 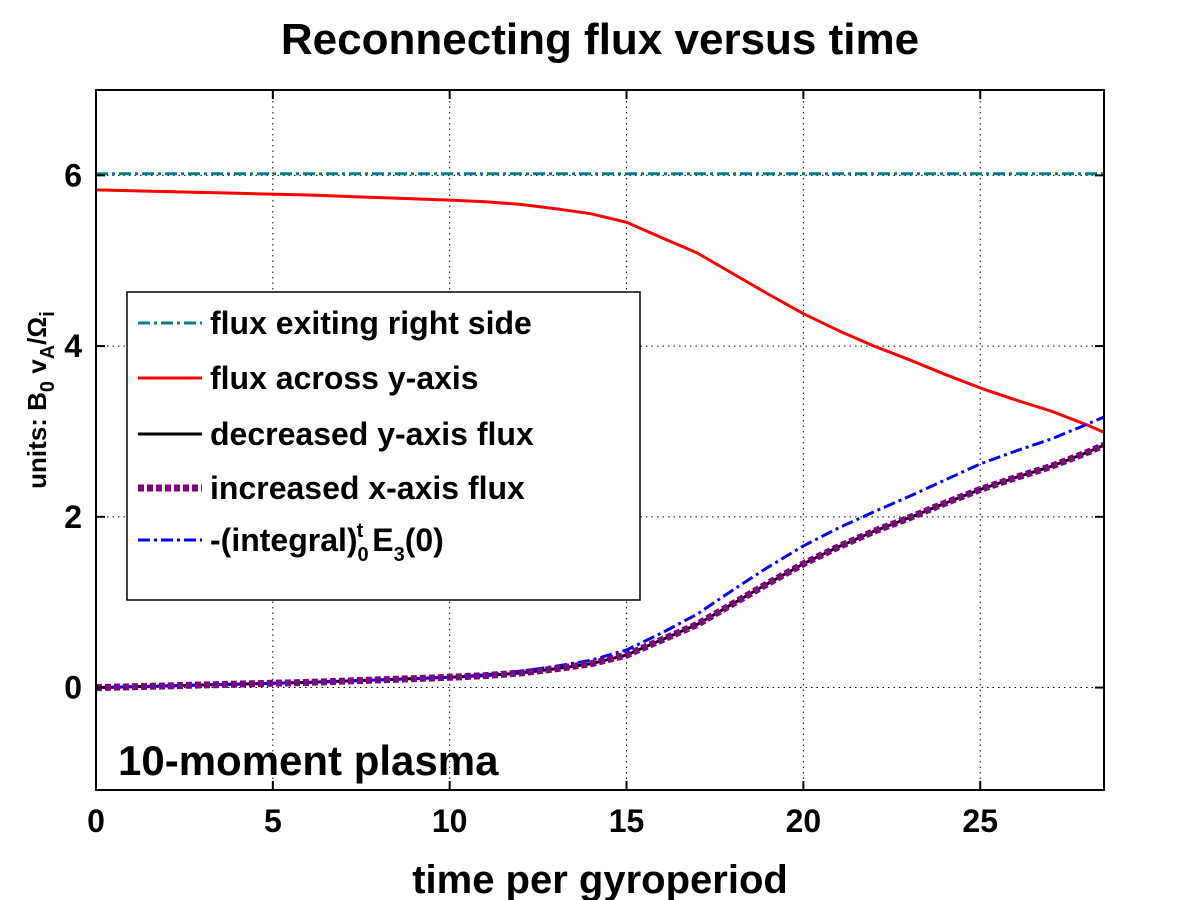 I want to click on x-tick-label: 0, so click(x=96, y=821).